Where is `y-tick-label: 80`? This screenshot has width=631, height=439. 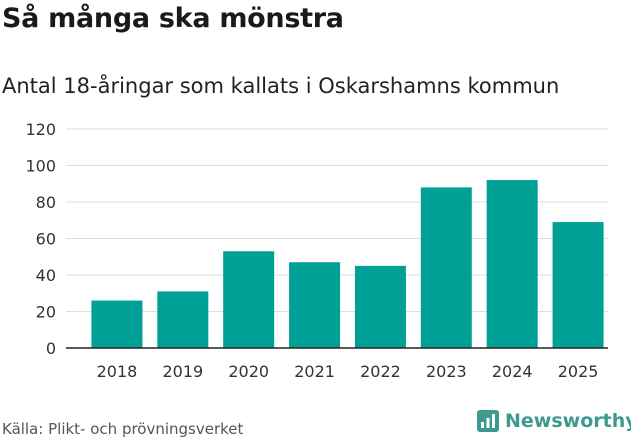 y-tick-label: 80 is located at coordinates (46, 202).